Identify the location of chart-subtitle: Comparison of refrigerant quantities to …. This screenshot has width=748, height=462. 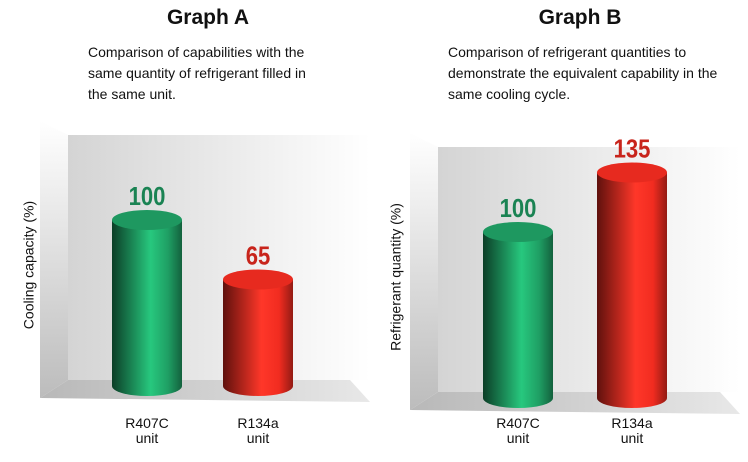
(583, 73).